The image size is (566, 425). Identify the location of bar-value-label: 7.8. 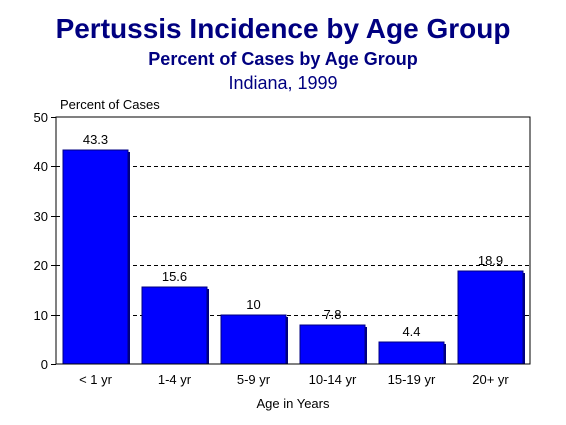
(332, 314).